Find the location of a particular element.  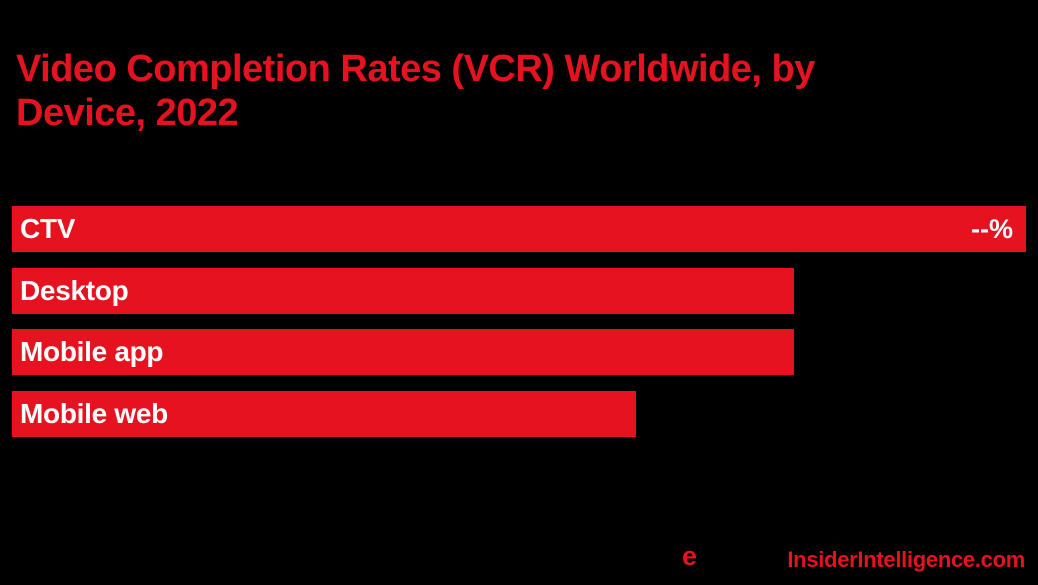

bar-label-ctv: CTV is located at coordinates (48, 228).